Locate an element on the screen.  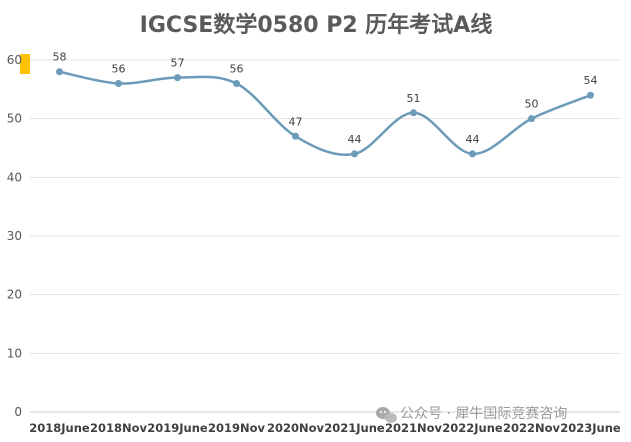
x-tick-label: 2021June is located at coordinates (354, 428).